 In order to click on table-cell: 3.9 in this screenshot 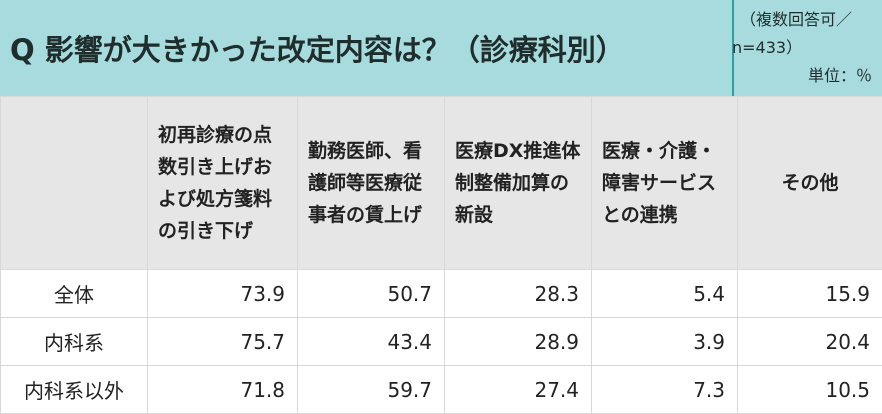, I will do `click(665, 342)`.